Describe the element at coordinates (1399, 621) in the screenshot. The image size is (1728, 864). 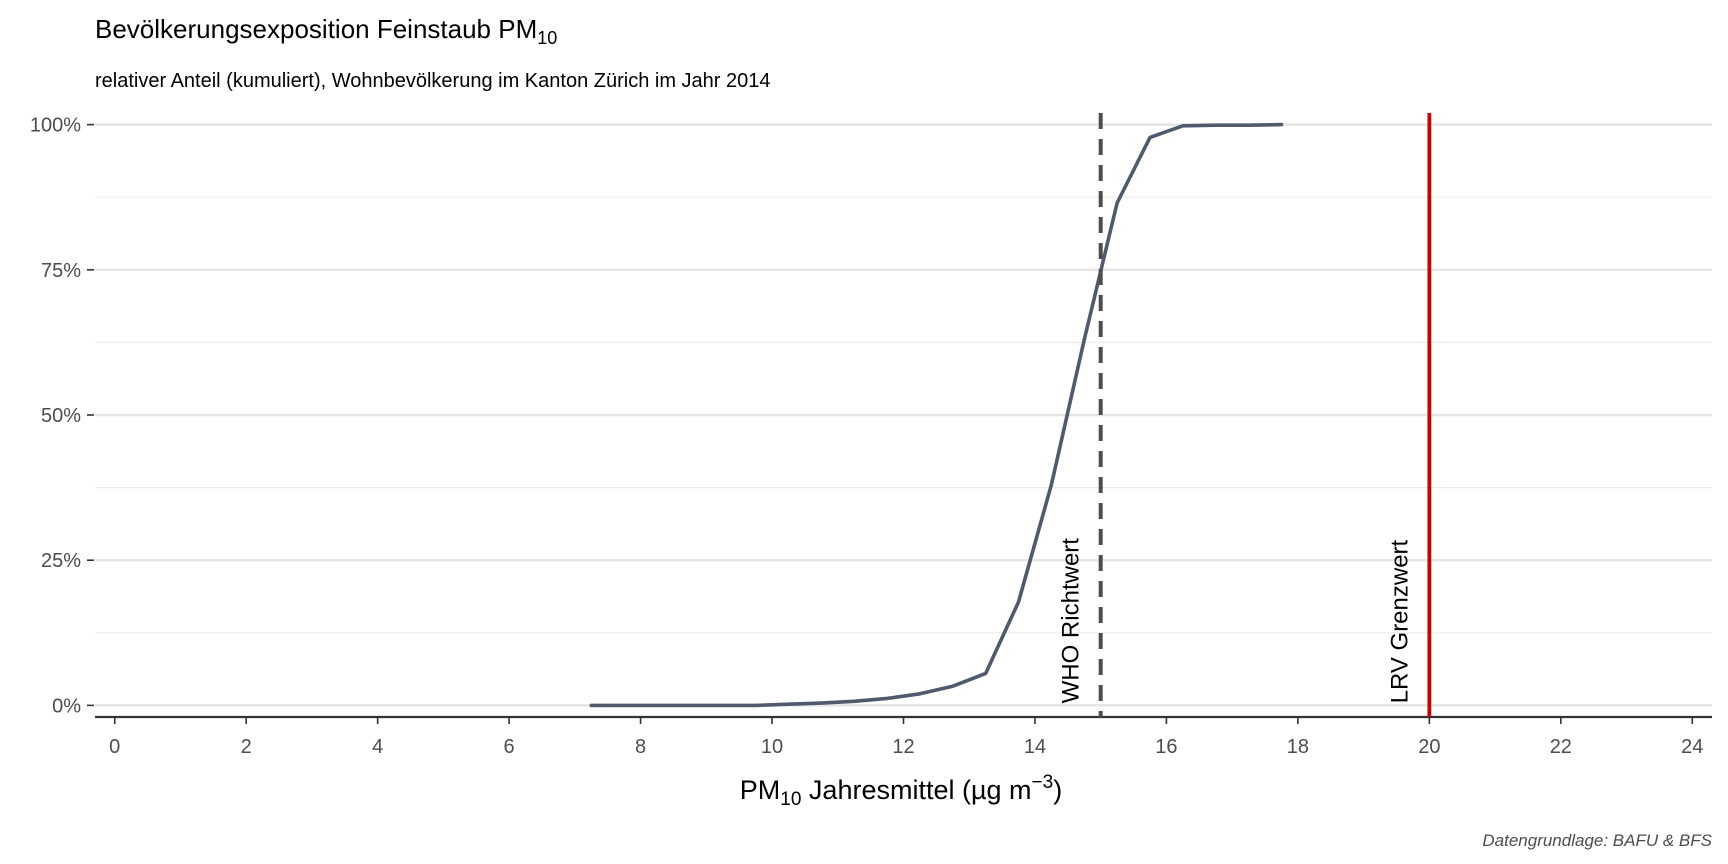
I see `reference-label-1: LRV Grenzwert` at that location.